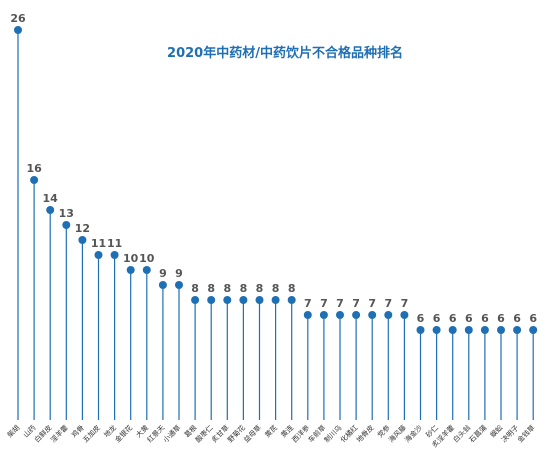 Image resolution: width=558 pixels, height=462 pixels. I want to click on value-label-27: 6, so click(453, 318).